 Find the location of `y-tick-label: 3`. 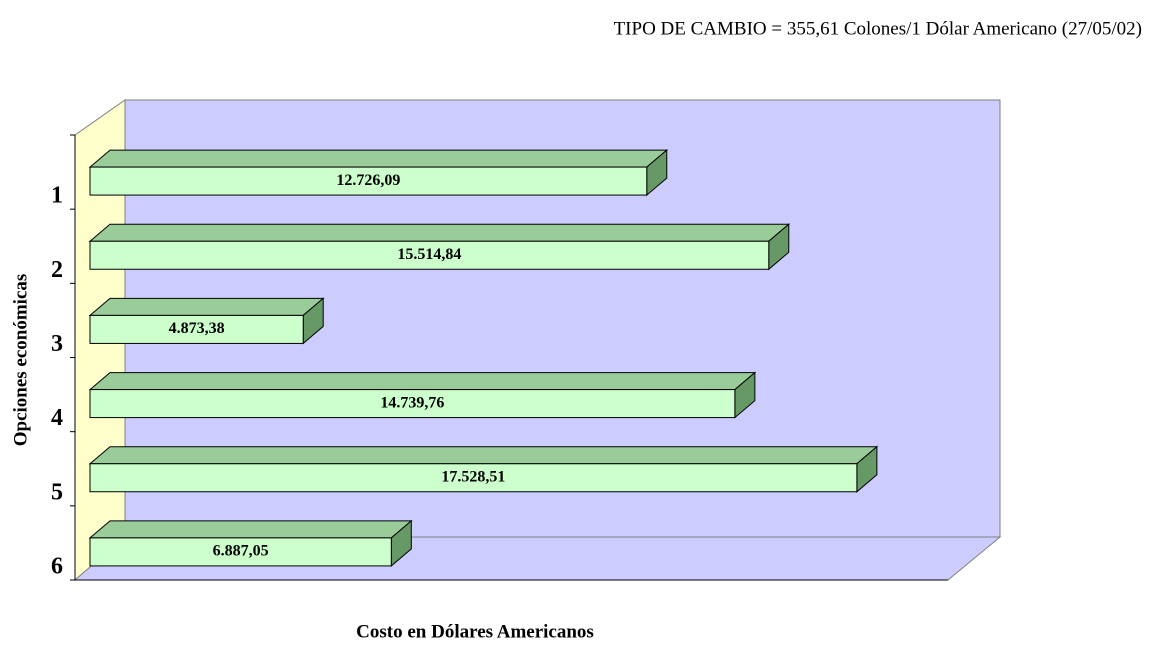

y-tick-label: 3 is located at coordinates (57, 344).